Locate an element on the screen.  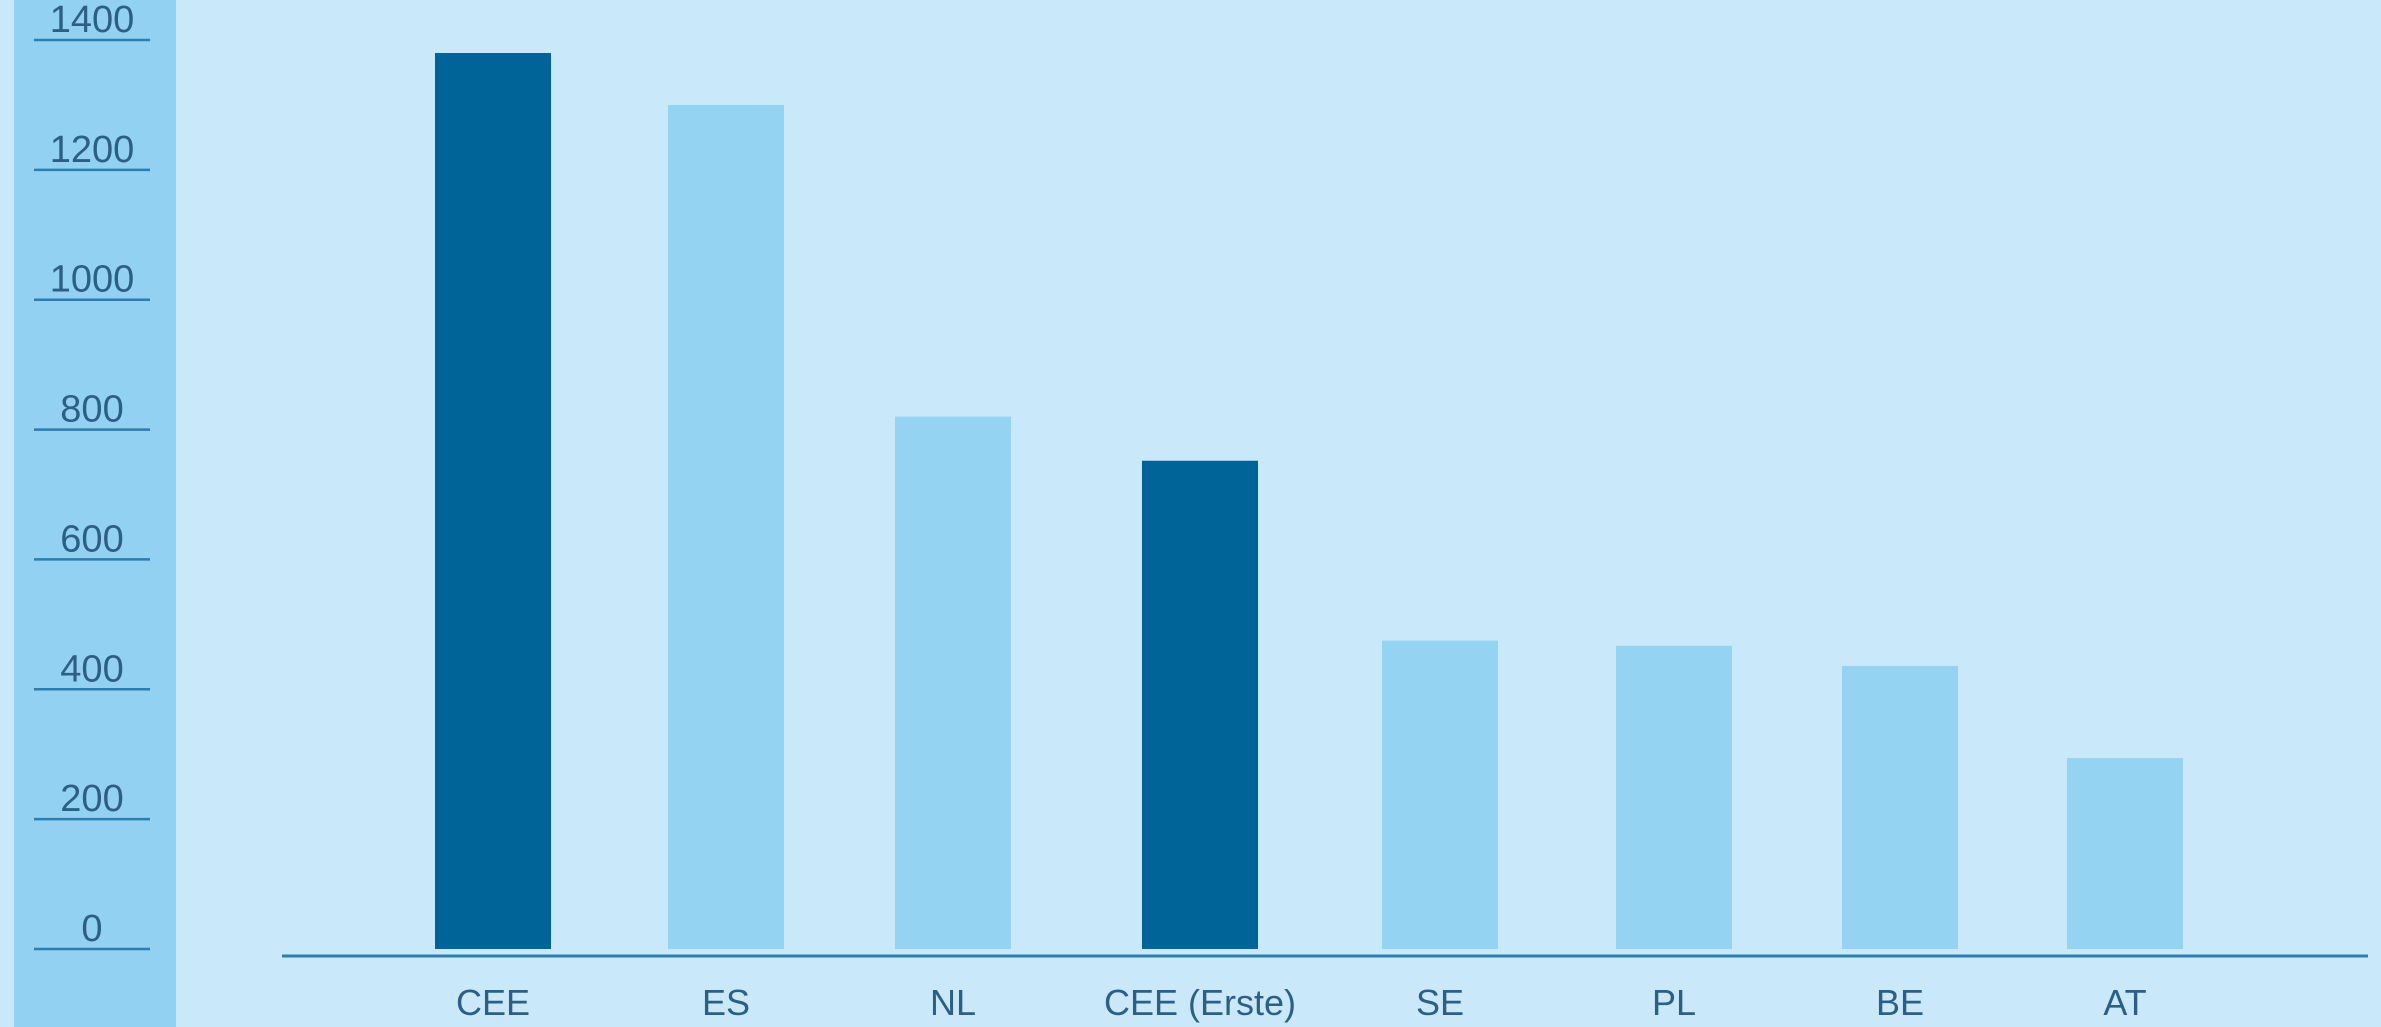
y-tick-label: 200 is located at coordinates (91, 799).